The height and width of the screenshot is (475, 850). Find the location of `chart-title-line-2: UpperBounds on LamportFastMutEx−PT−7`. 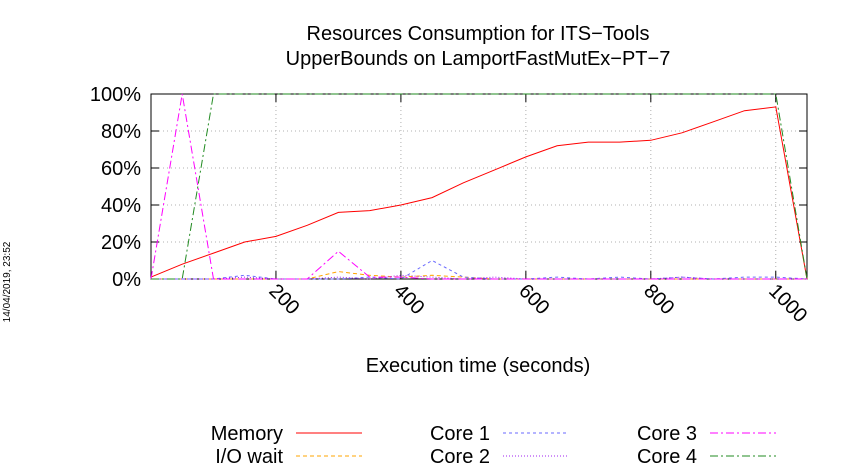

chart-title-line-2: UpperBounds on LamportFastMutEx−PT−7 is located at coordinates (478, 59).